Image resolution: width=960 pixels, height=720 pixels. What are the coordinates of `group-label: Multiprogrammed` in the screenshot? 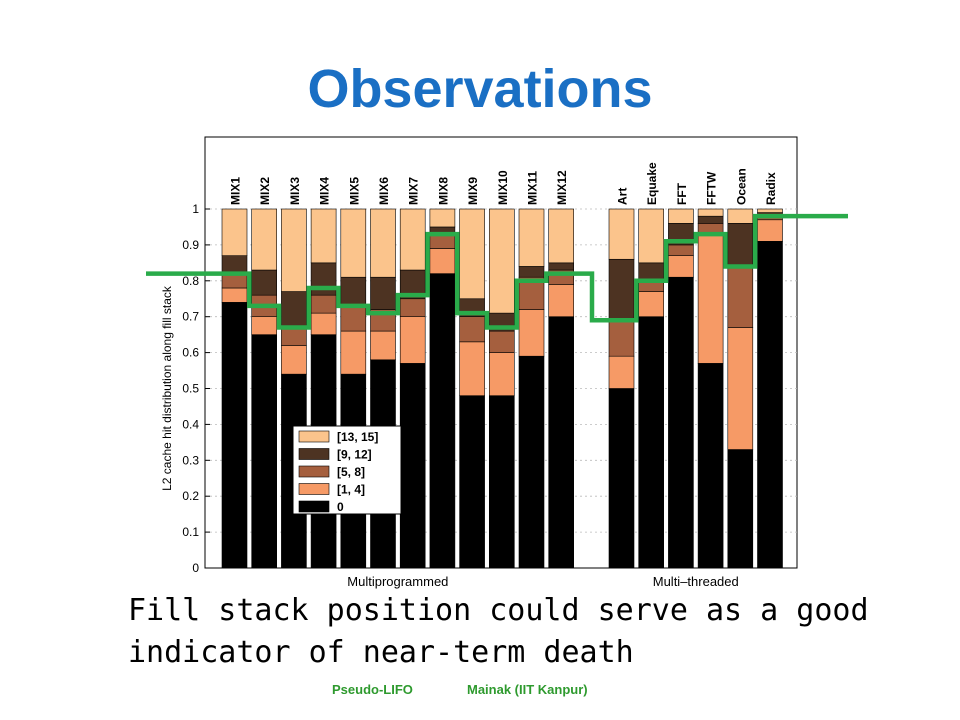 It's located at (397, 581).